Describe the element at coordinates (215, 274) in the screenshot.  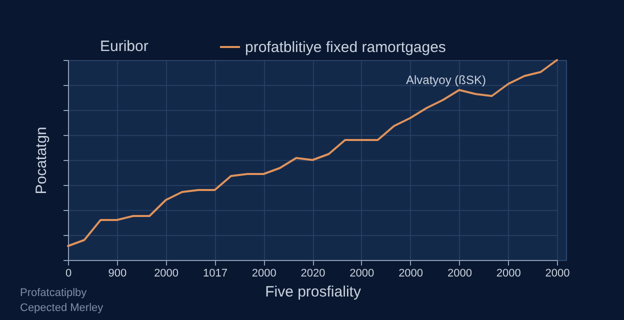
I see `x-tick-label: 1017` at that location.